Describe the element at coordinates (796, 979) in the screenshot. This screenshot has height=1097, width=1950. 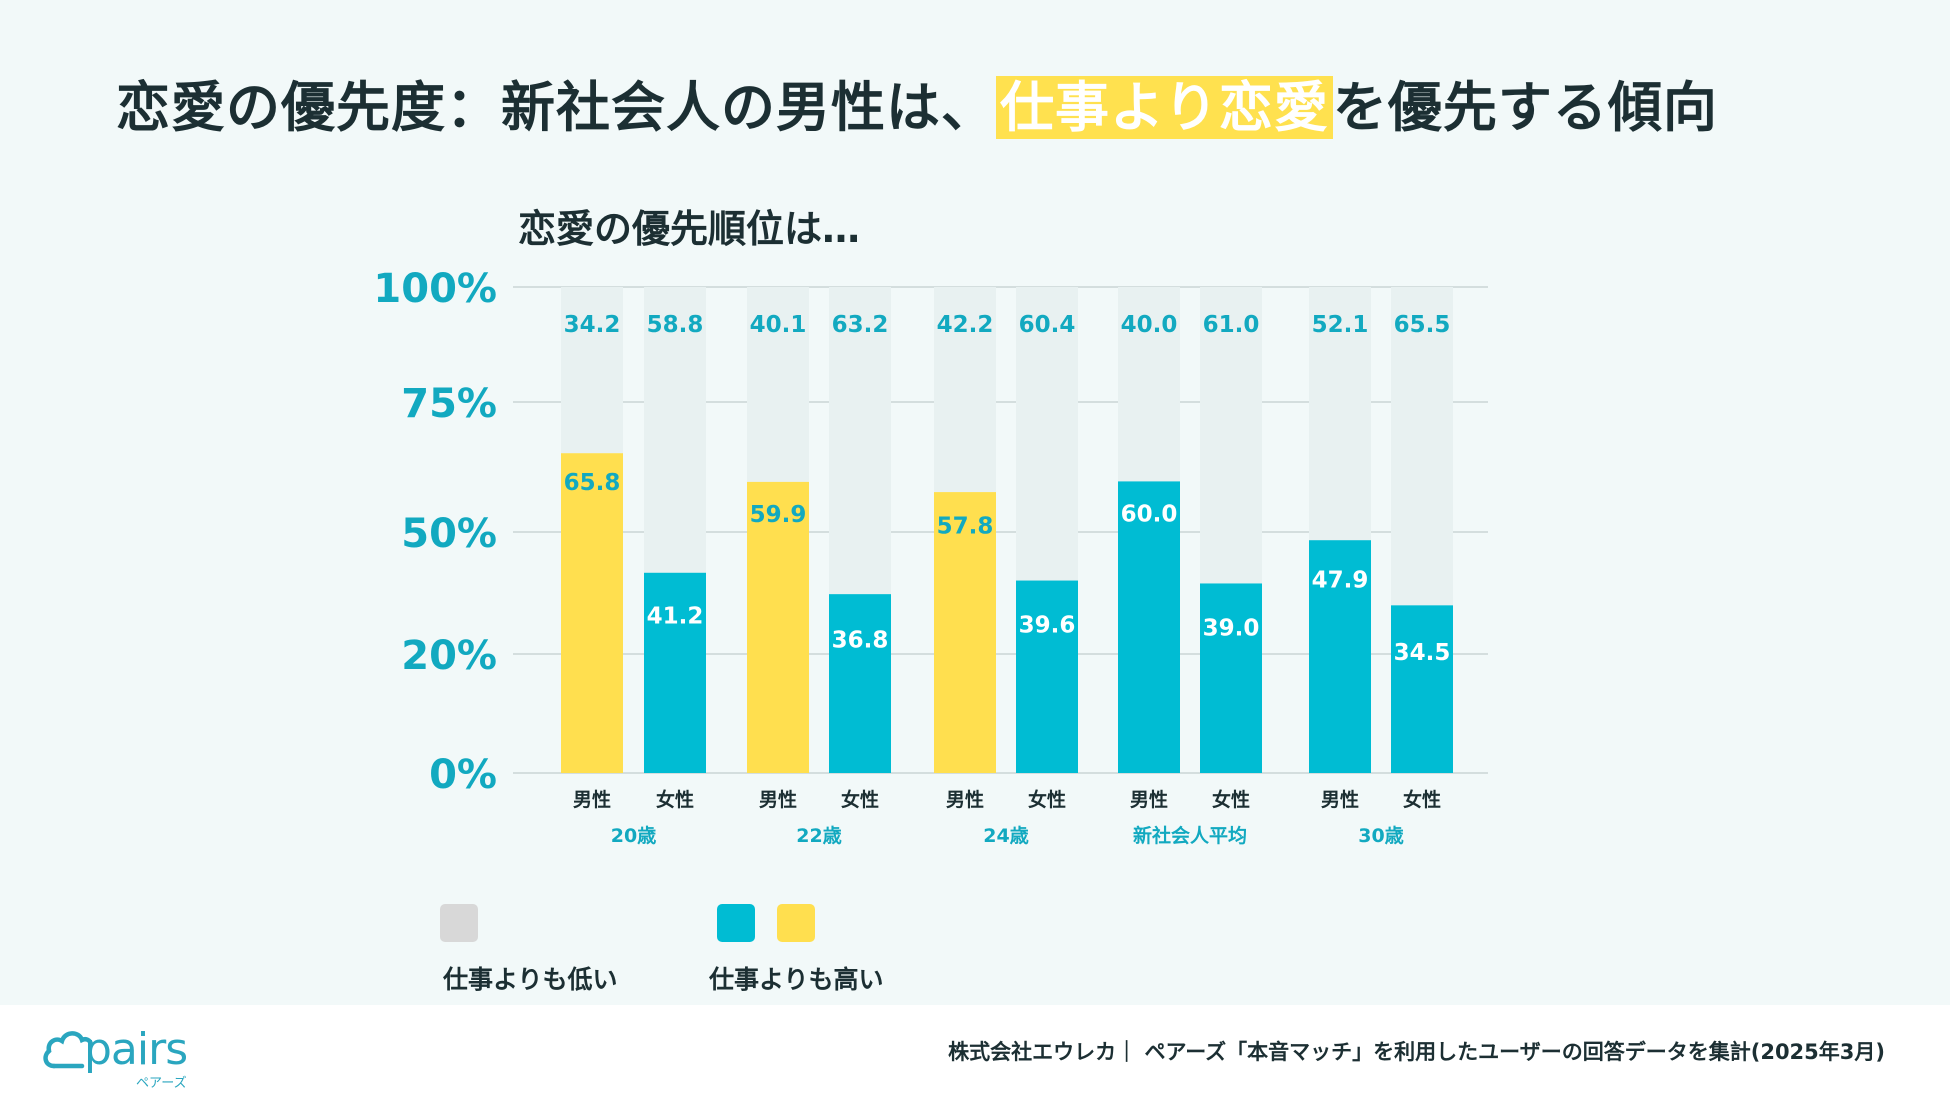
I see `legend-label-high: 仕事よりも高い` at that location.